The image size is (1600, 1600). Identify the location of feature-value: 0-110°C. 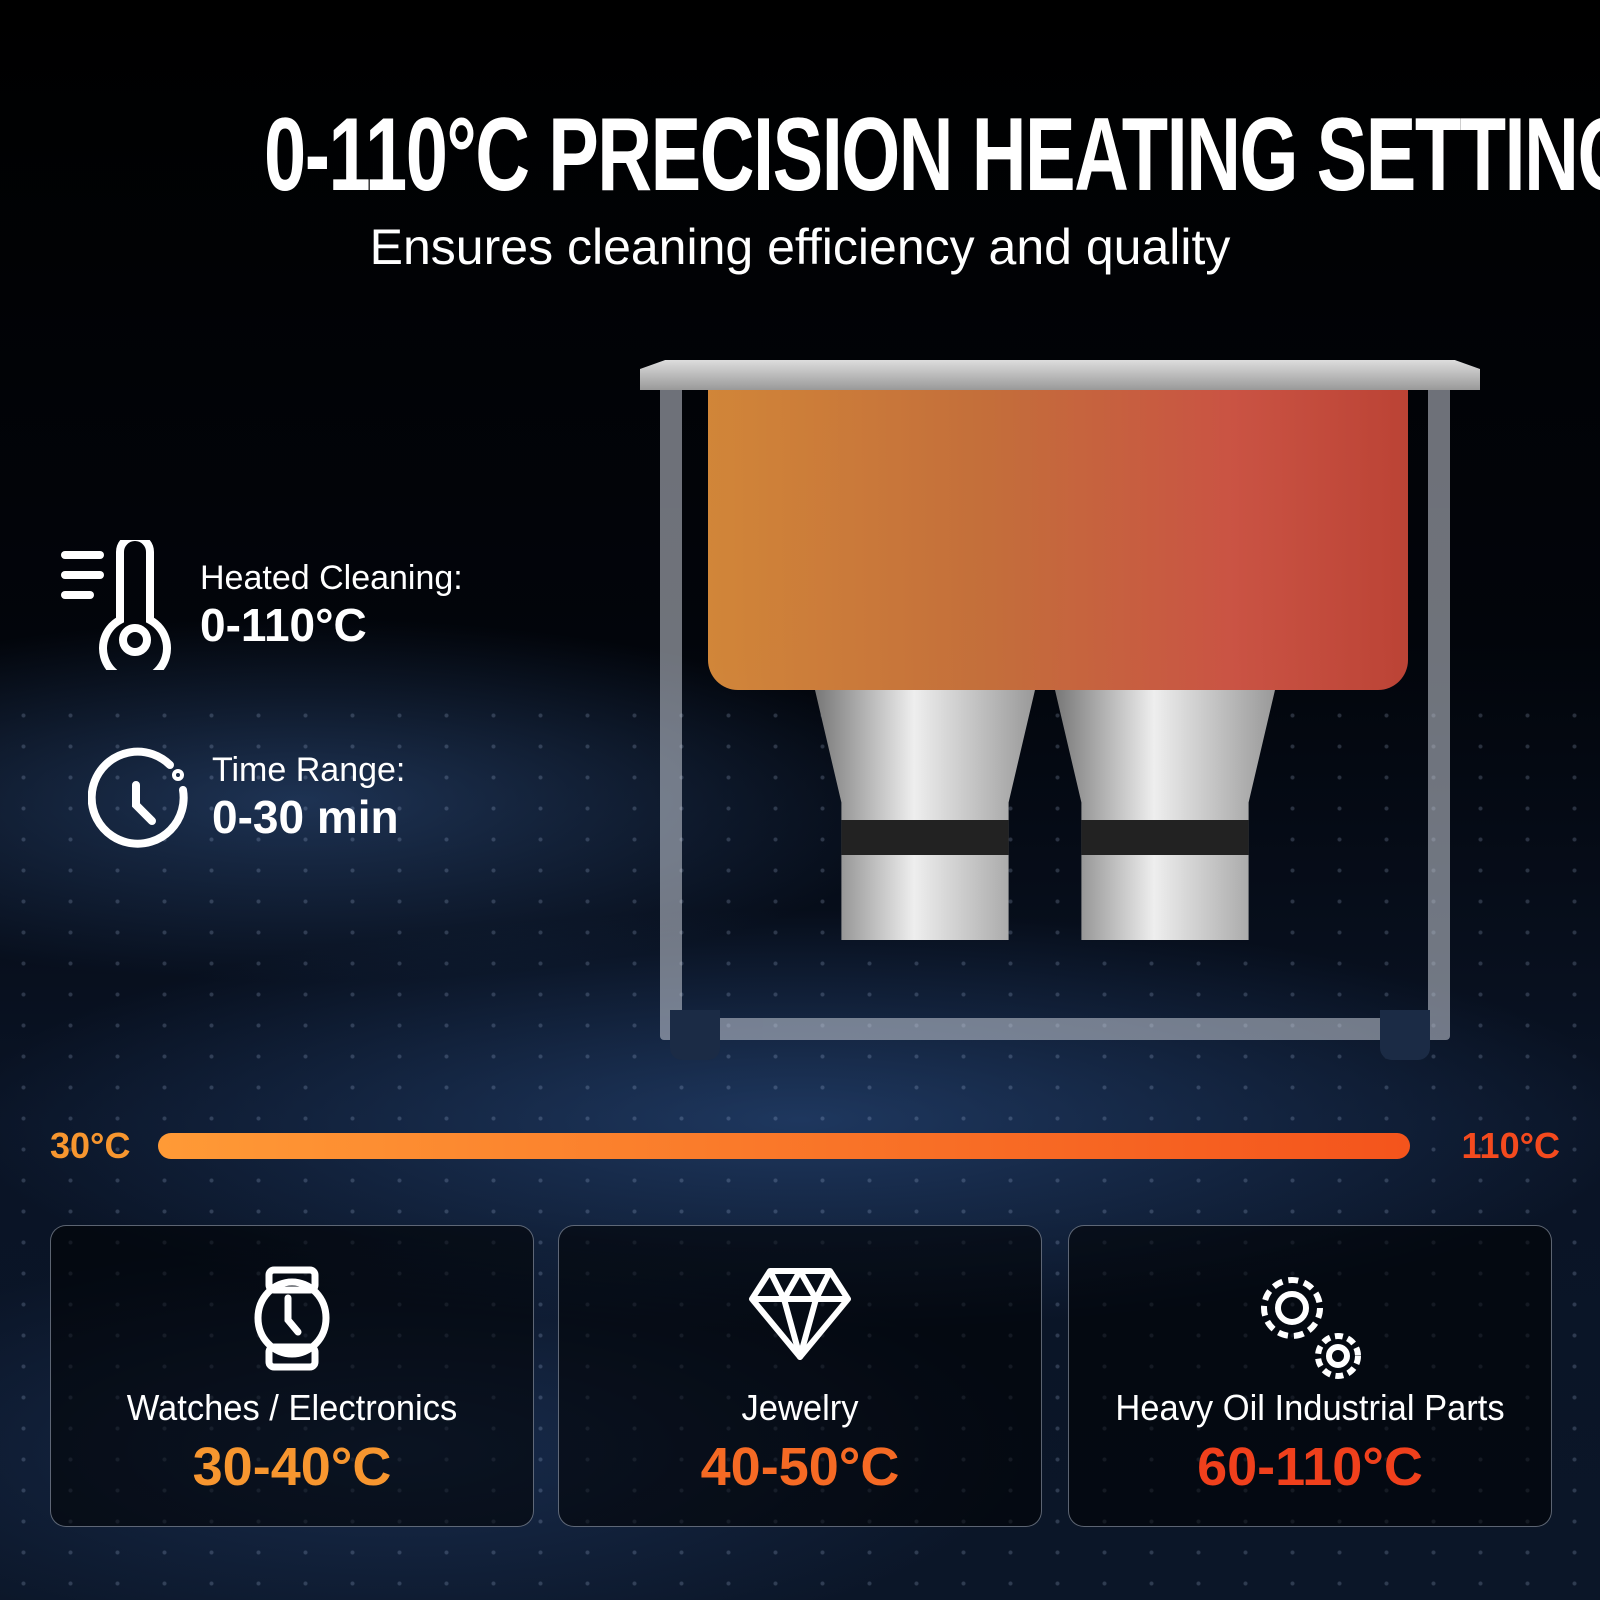
(283, 624).